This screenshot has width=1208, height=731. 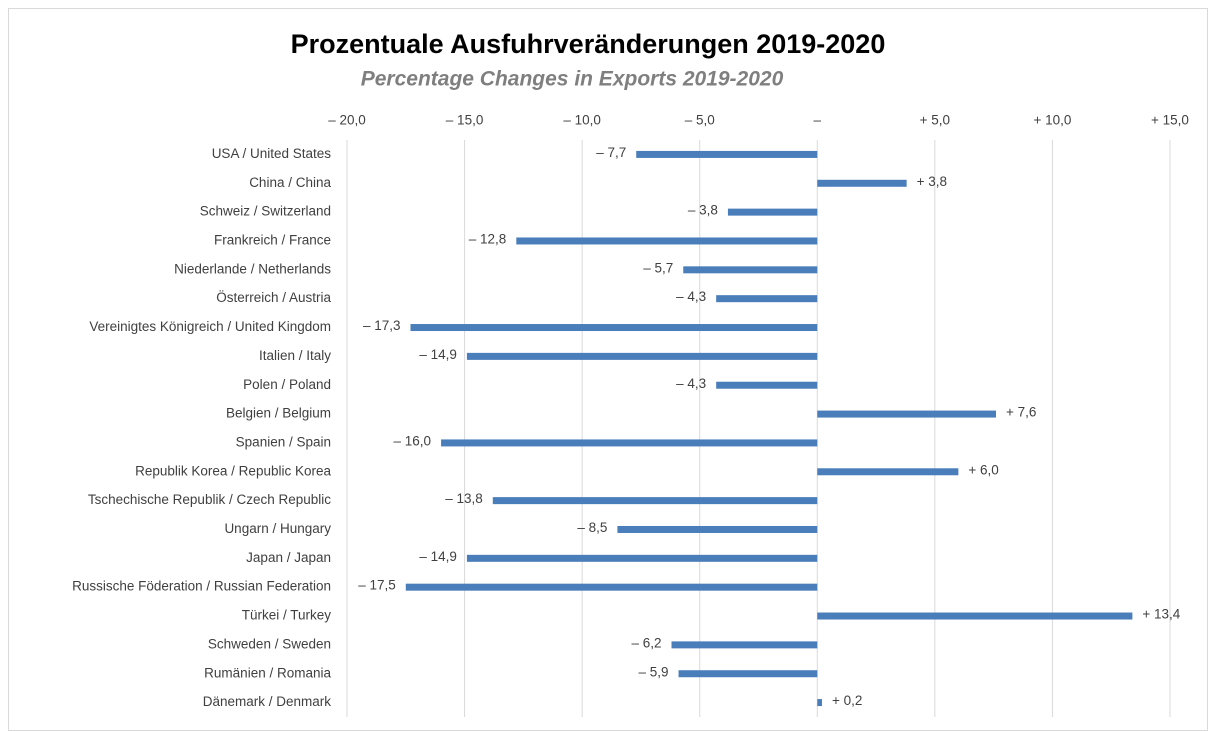 I want to click on x-tick-label: – 15,0, so click(x=465, y=120).